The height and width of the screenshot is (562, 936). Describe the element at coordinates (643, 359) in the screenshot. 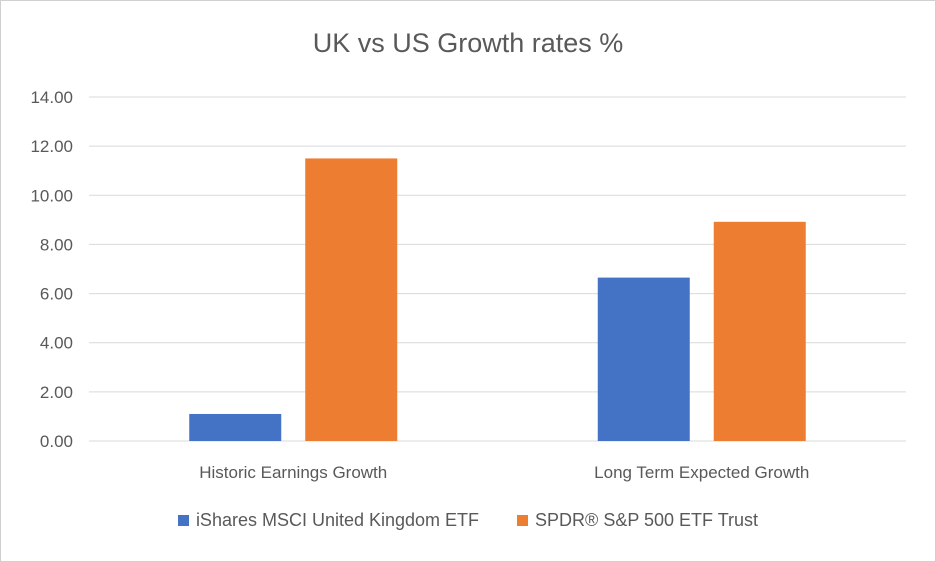

I see `bar-series0-cat1` at that location.